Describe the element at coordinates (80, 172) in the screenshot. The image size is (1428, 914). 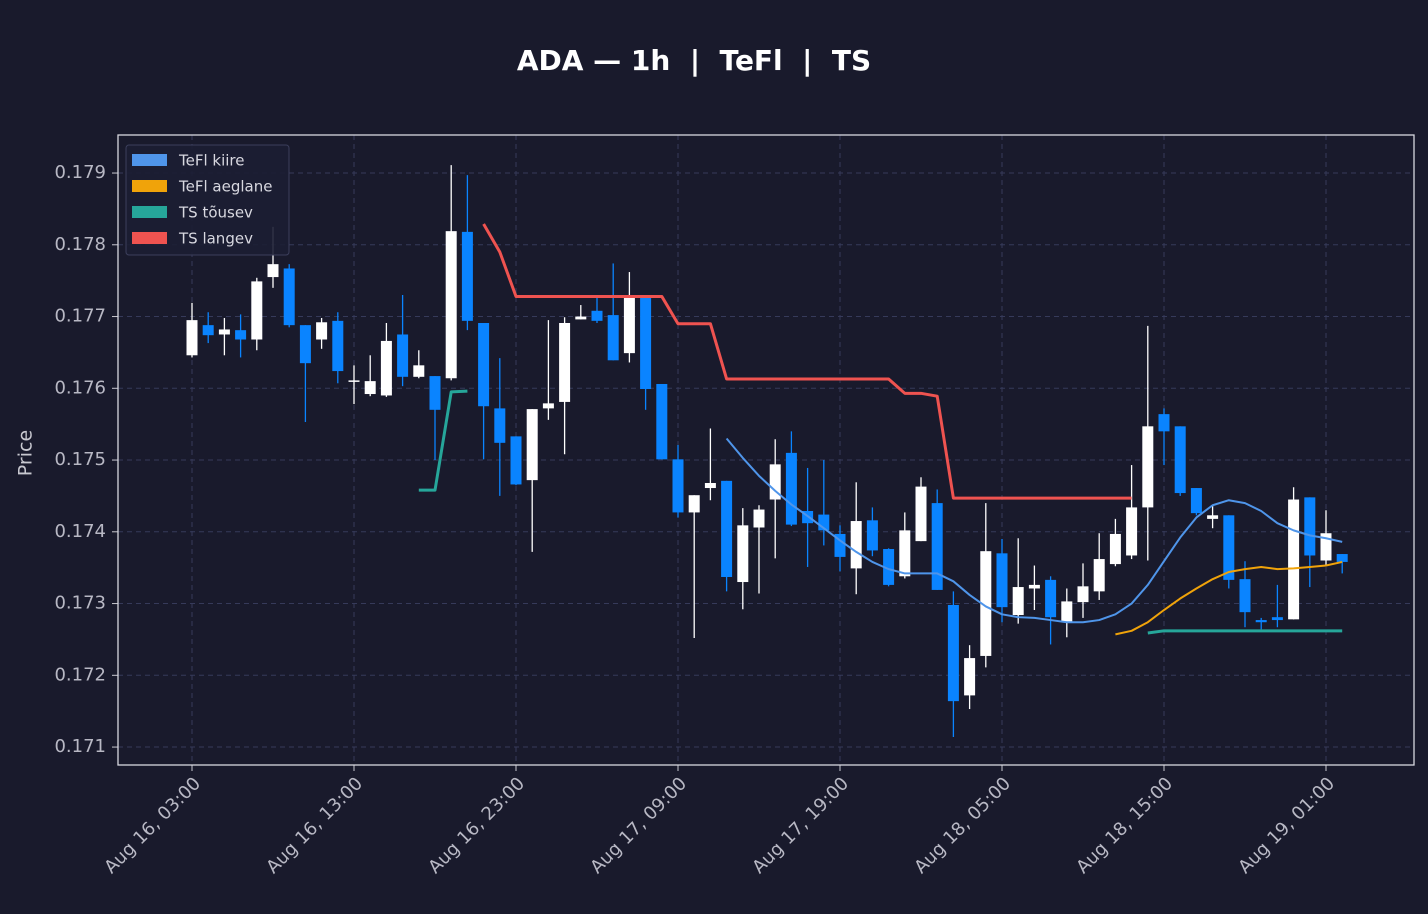
I see `y-tick-label: 0.179` at that location.